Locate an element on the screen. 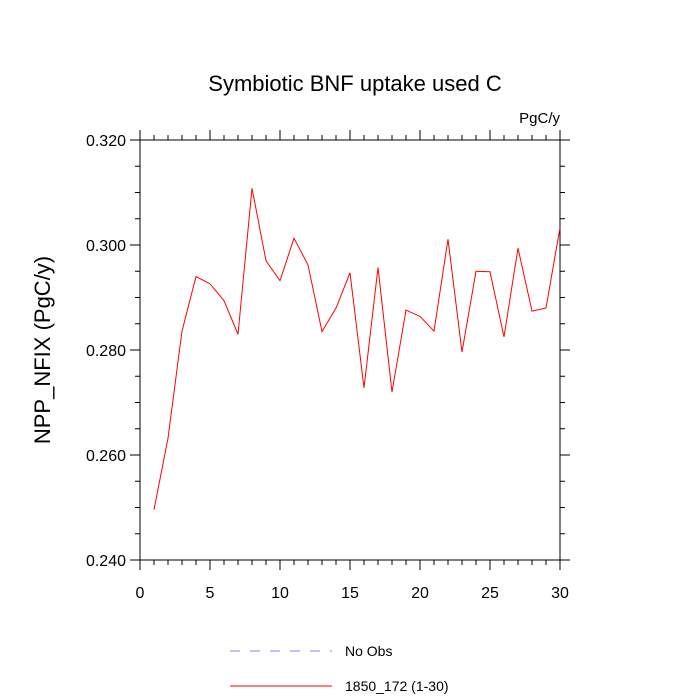  y-tick-labels: 0.240 0.260 0.280 0.300 0.320 is located at coordinates (106, 351).